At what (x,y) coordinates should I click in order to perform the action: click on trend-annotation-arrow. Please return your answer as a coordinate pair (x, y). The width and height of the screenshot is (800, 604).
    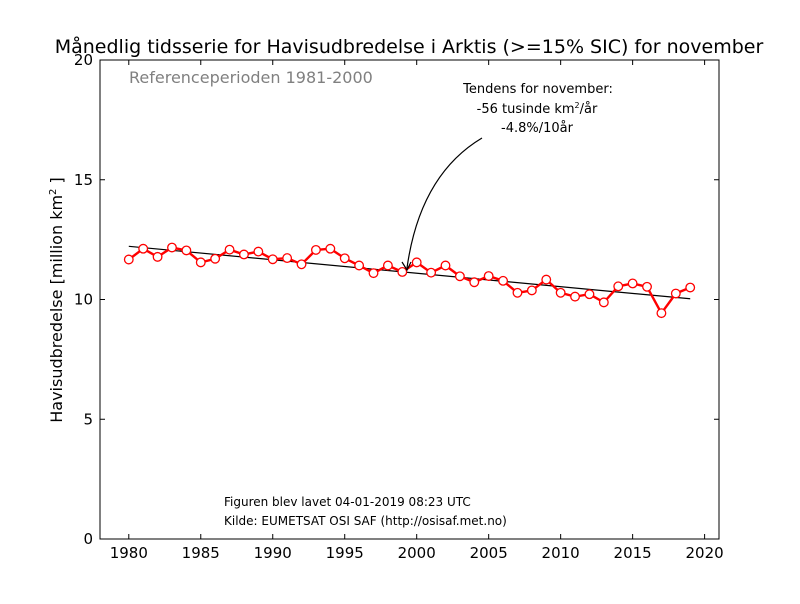
    Looking at the image, I should click on (444, 203).